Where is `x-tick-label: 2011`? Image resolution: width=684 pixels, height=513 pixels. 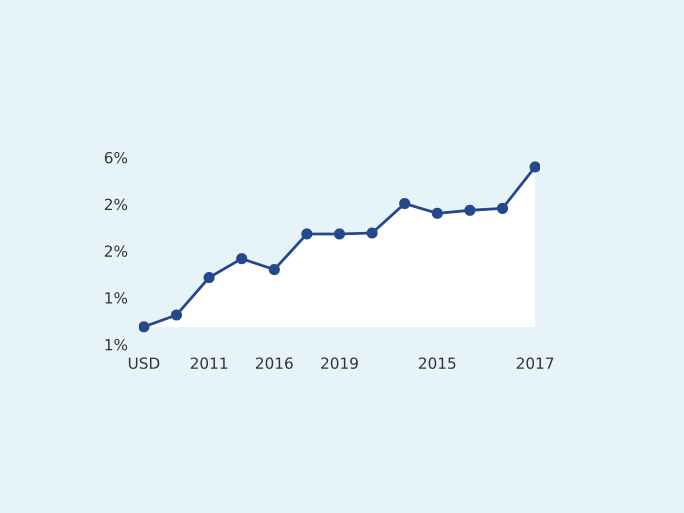 x-tick-label: 2011 is located at coordinates (209, 363).